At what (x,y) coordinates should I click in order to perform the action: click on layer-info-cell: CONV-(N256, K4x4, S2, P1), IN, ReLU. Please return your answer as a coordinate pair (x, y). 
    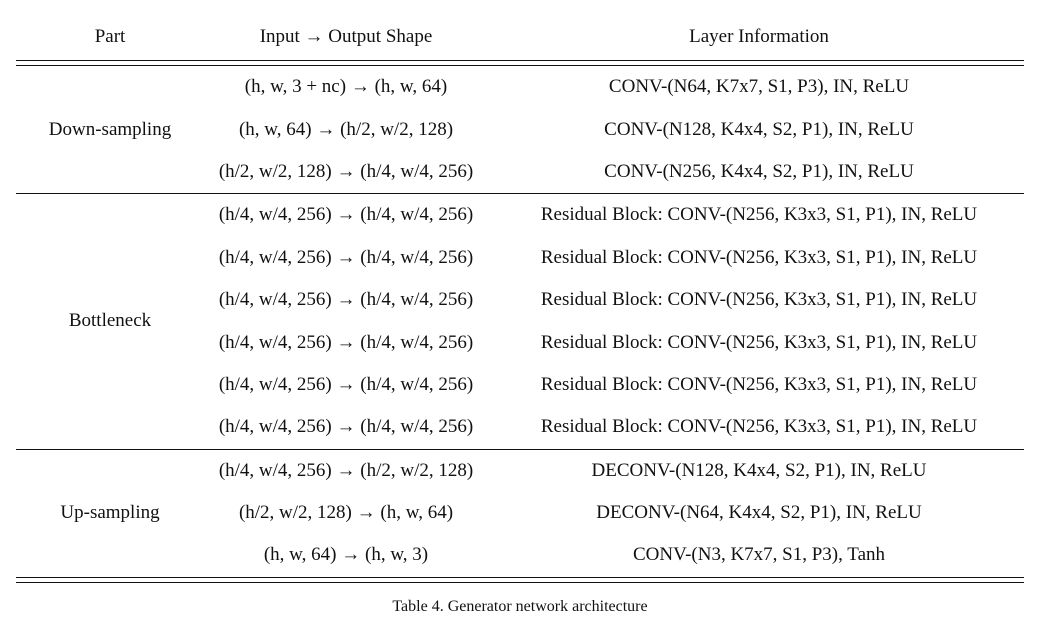
    Looking at the image, I should click on (759, 171).